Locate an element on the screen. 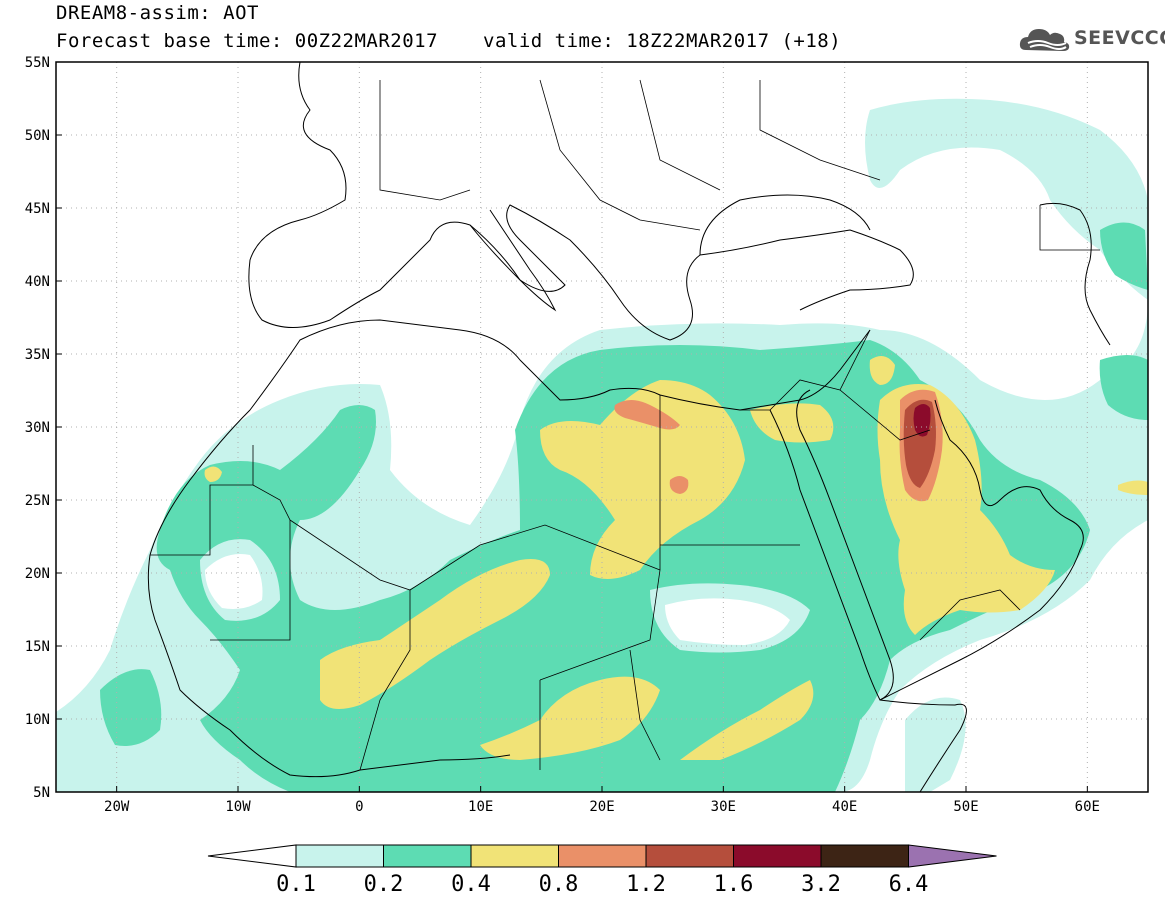 The width and height of the screenshot is (1165, 905). lon-tick-label: 20W is located at coordinates (117, 807).